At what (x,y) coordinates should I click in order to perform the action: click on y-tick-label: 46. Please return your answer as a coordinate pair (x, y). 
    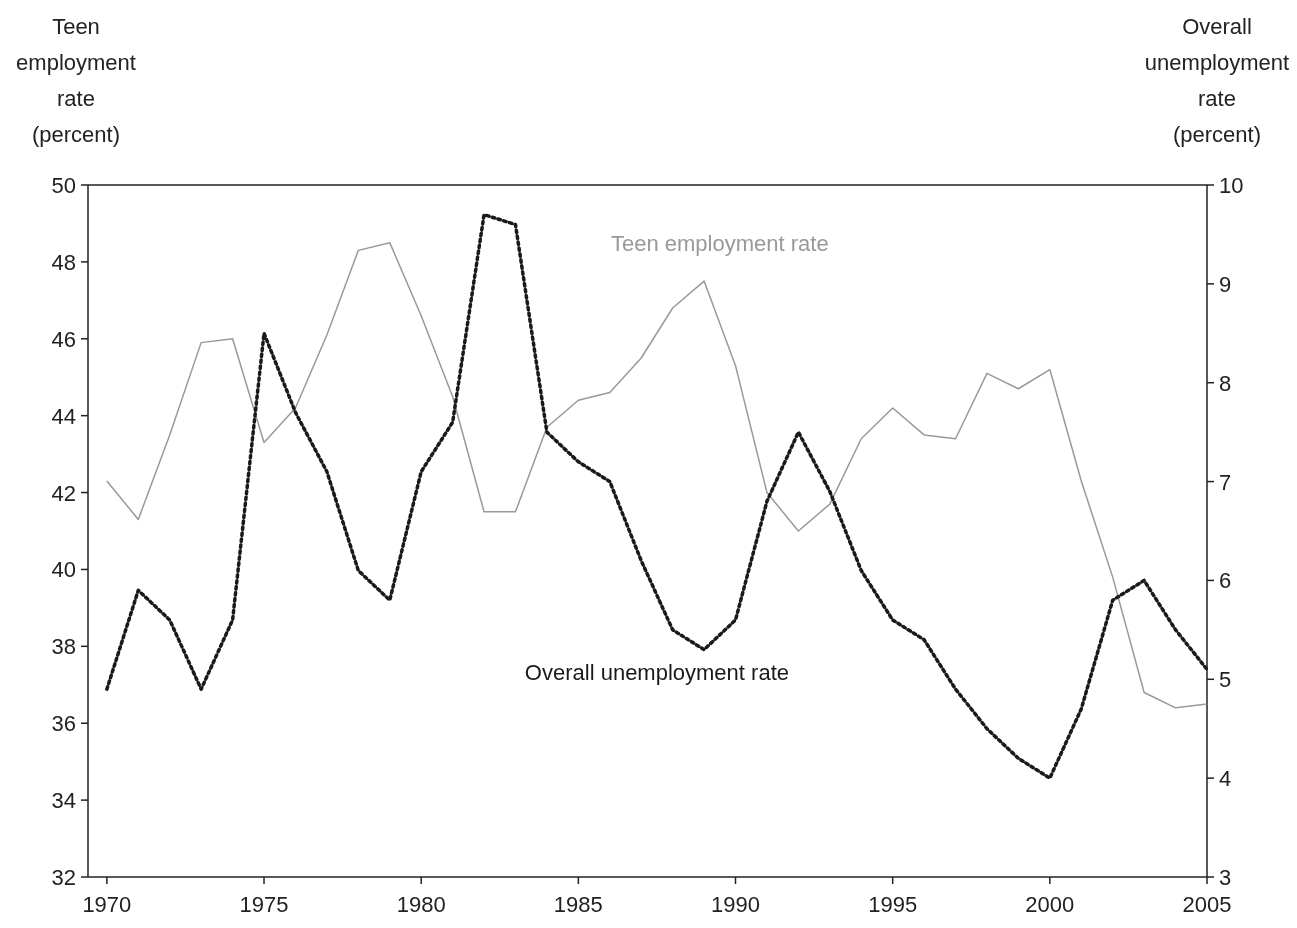
    Looking at the image, I should click on (63, 339).